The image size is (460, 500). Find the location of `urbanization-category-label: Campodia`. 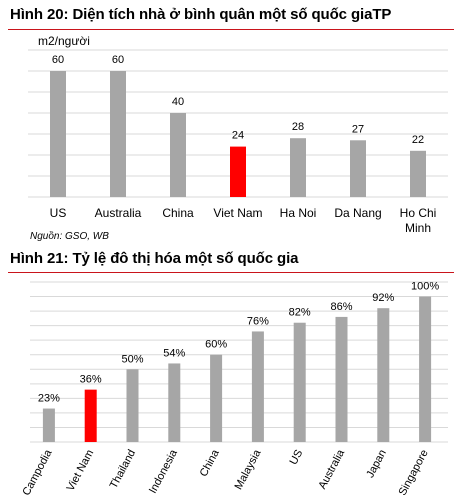

urbanization-category-label: Campodia is located at coordinates (37, 472).